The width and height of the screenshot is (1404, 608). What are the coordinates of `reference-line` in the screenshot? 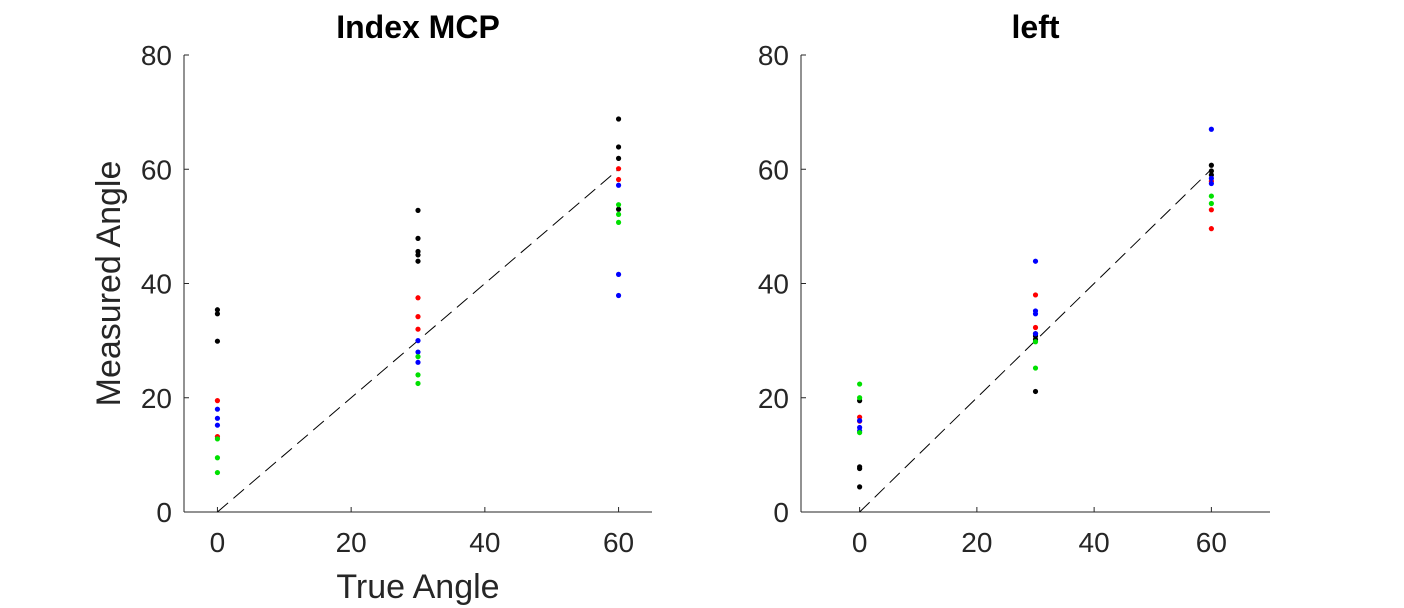 It's located at (1035, 340).